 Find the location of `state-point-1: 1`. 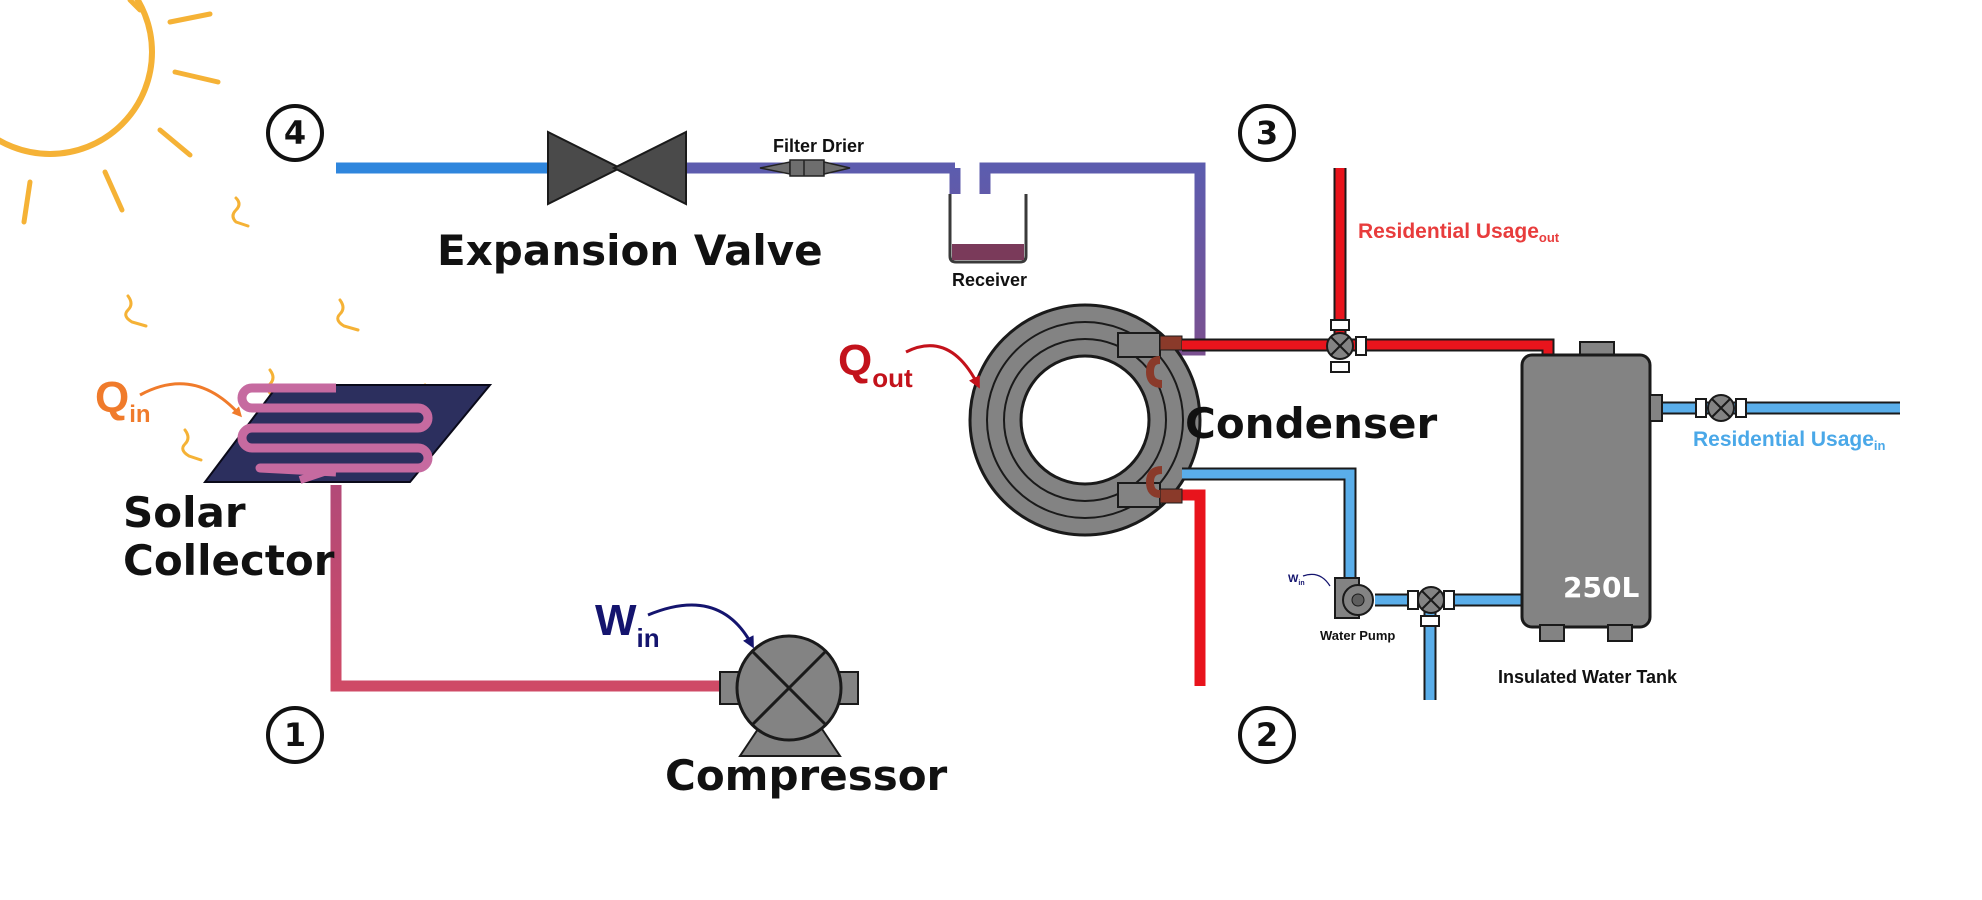

state-point-1: 1 is located at coordinates (295, 735).